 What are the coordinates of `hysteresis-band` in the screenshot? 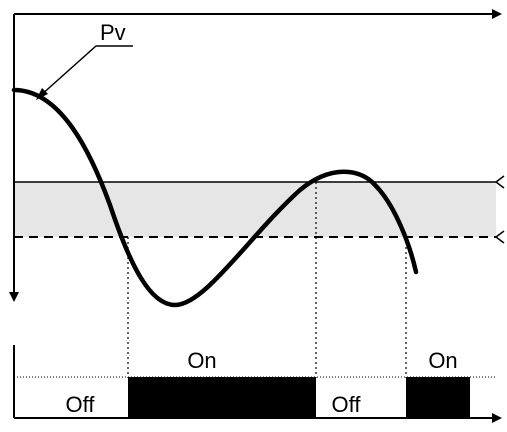 It's located at (255, 209).